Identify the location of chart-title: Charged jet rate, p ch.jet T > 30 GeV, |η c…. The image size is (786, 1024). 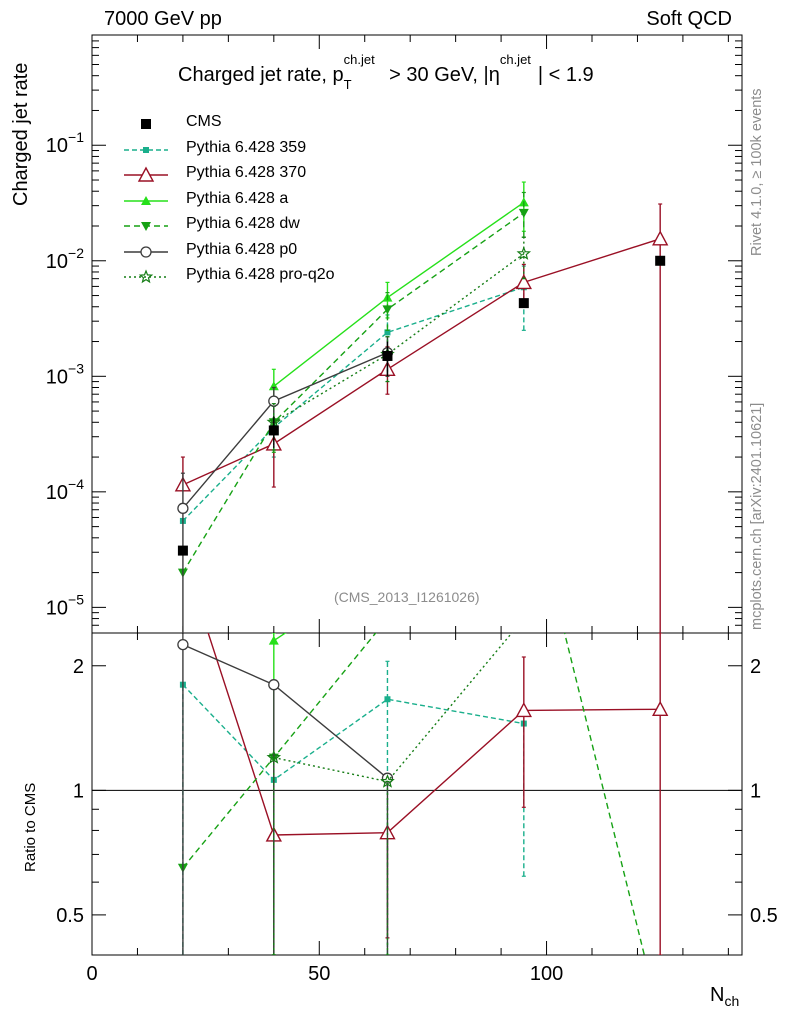
(386, 72).